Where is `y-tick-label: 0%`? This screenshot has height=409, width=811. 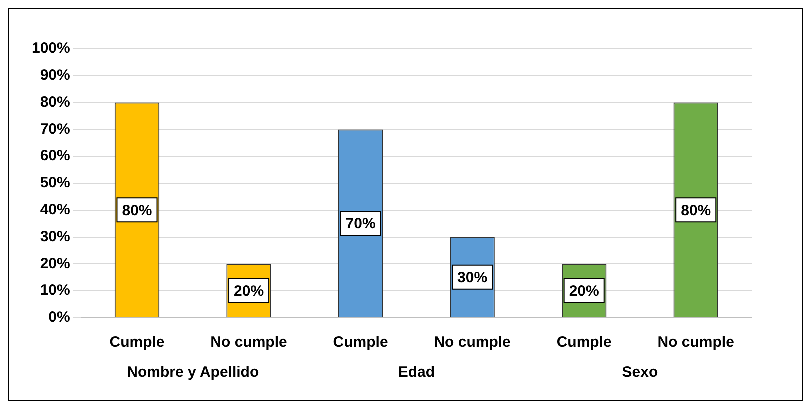 y-tick-label: 0% is located at coordinates (59, 317).